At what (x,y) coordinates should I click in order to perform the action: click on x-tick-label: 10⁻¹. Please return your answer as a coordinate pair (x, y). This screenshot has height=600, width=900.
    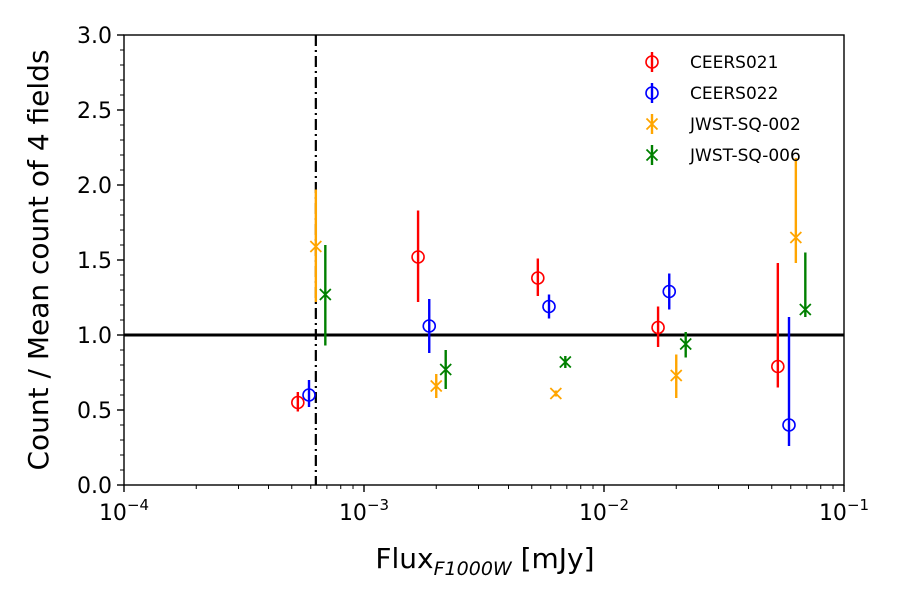
    Looking at the image, I should click on (844, 511).